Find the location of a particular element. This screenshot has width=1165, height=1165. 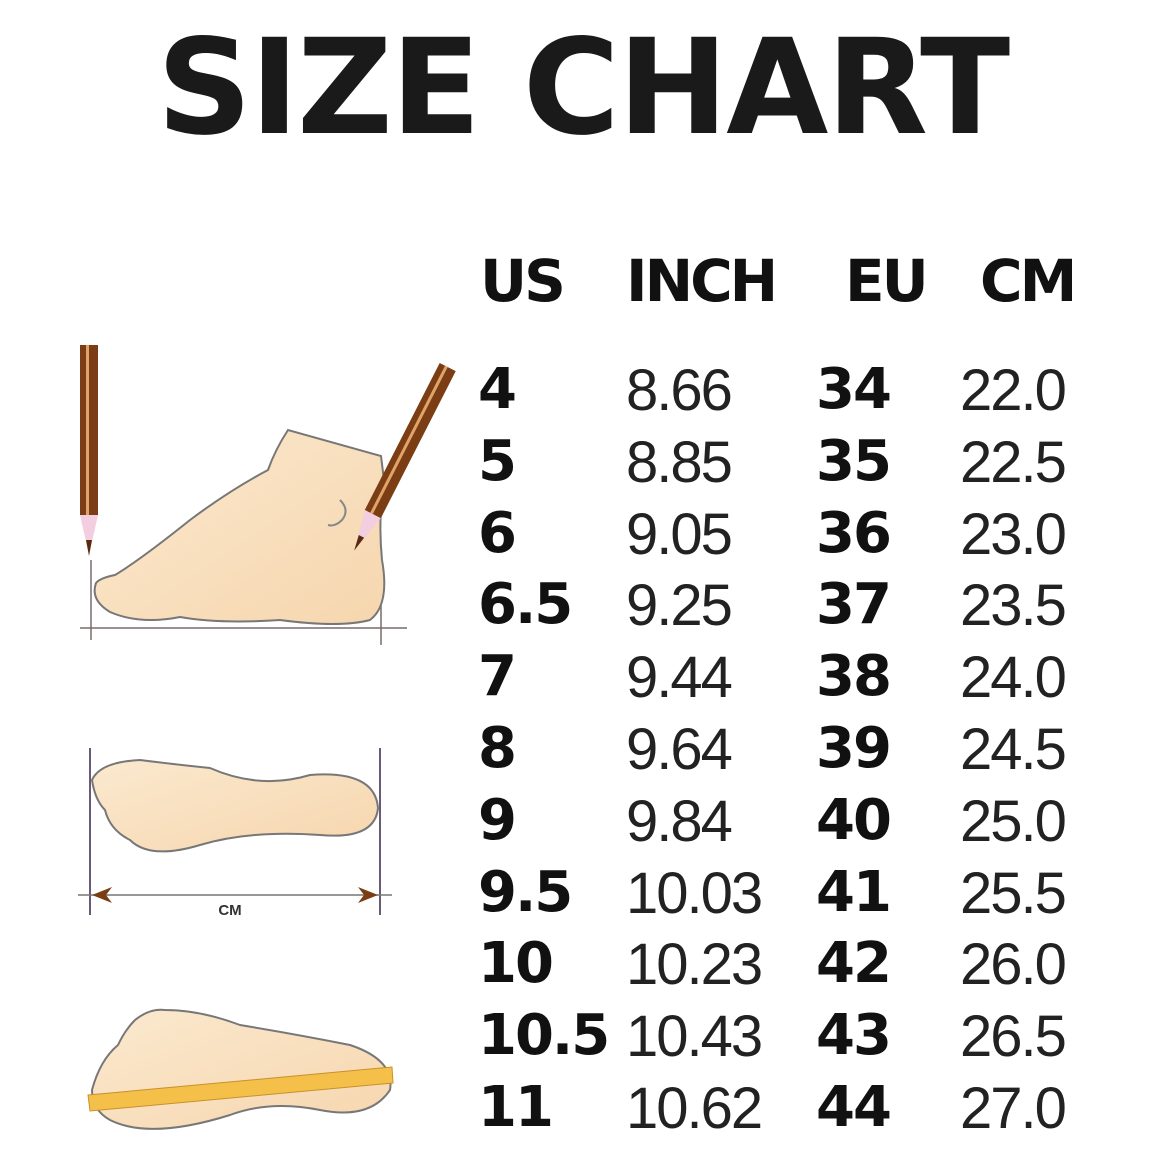

cell-cm: 26.5 is located at coordinates (1013, 1037).